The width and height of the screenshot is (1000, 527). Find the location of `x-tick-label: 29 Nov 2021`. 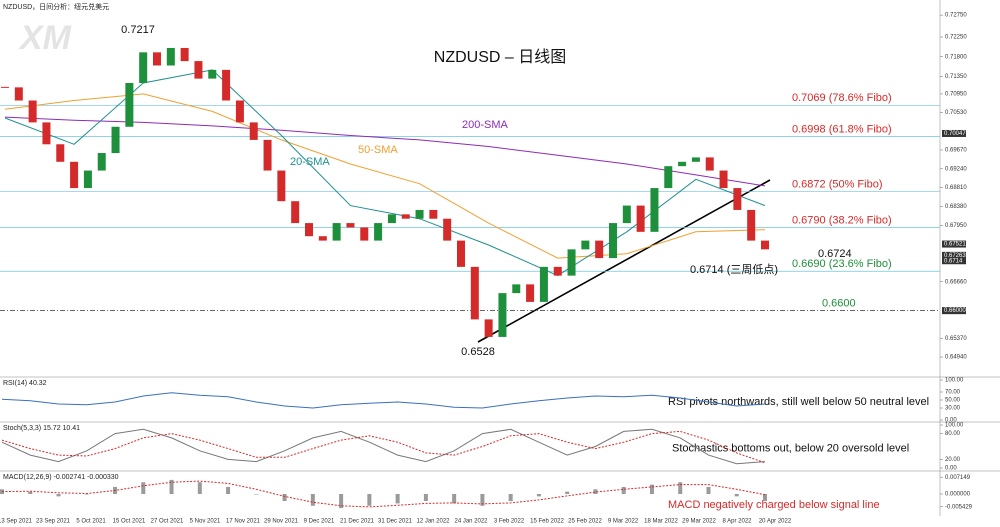

x-tick-label: 29 Nov 2021 is located at coordinates (281, 522).